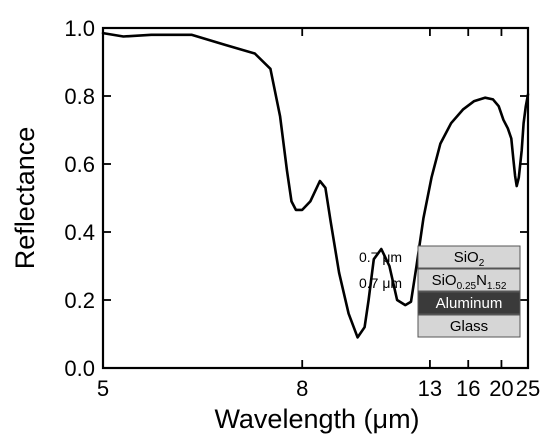 The width and height of the screenshot is (550, 447). I want to click on x-tick-label: 8, so click(302, 388).